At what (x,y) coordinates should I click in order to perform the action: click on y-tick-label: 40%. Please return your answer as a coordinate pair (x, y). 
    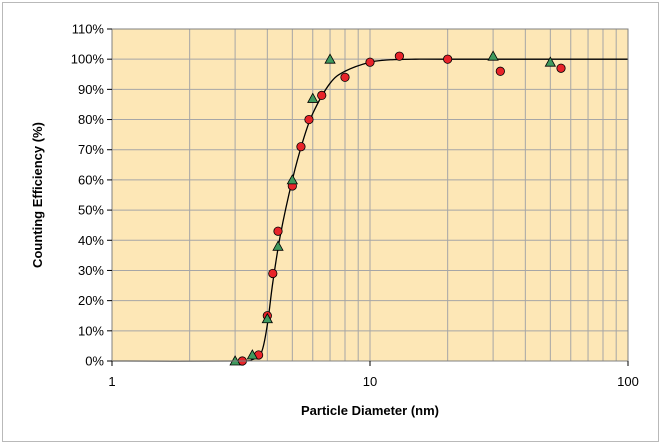
    Looking at the image, I should click on (91, 240).